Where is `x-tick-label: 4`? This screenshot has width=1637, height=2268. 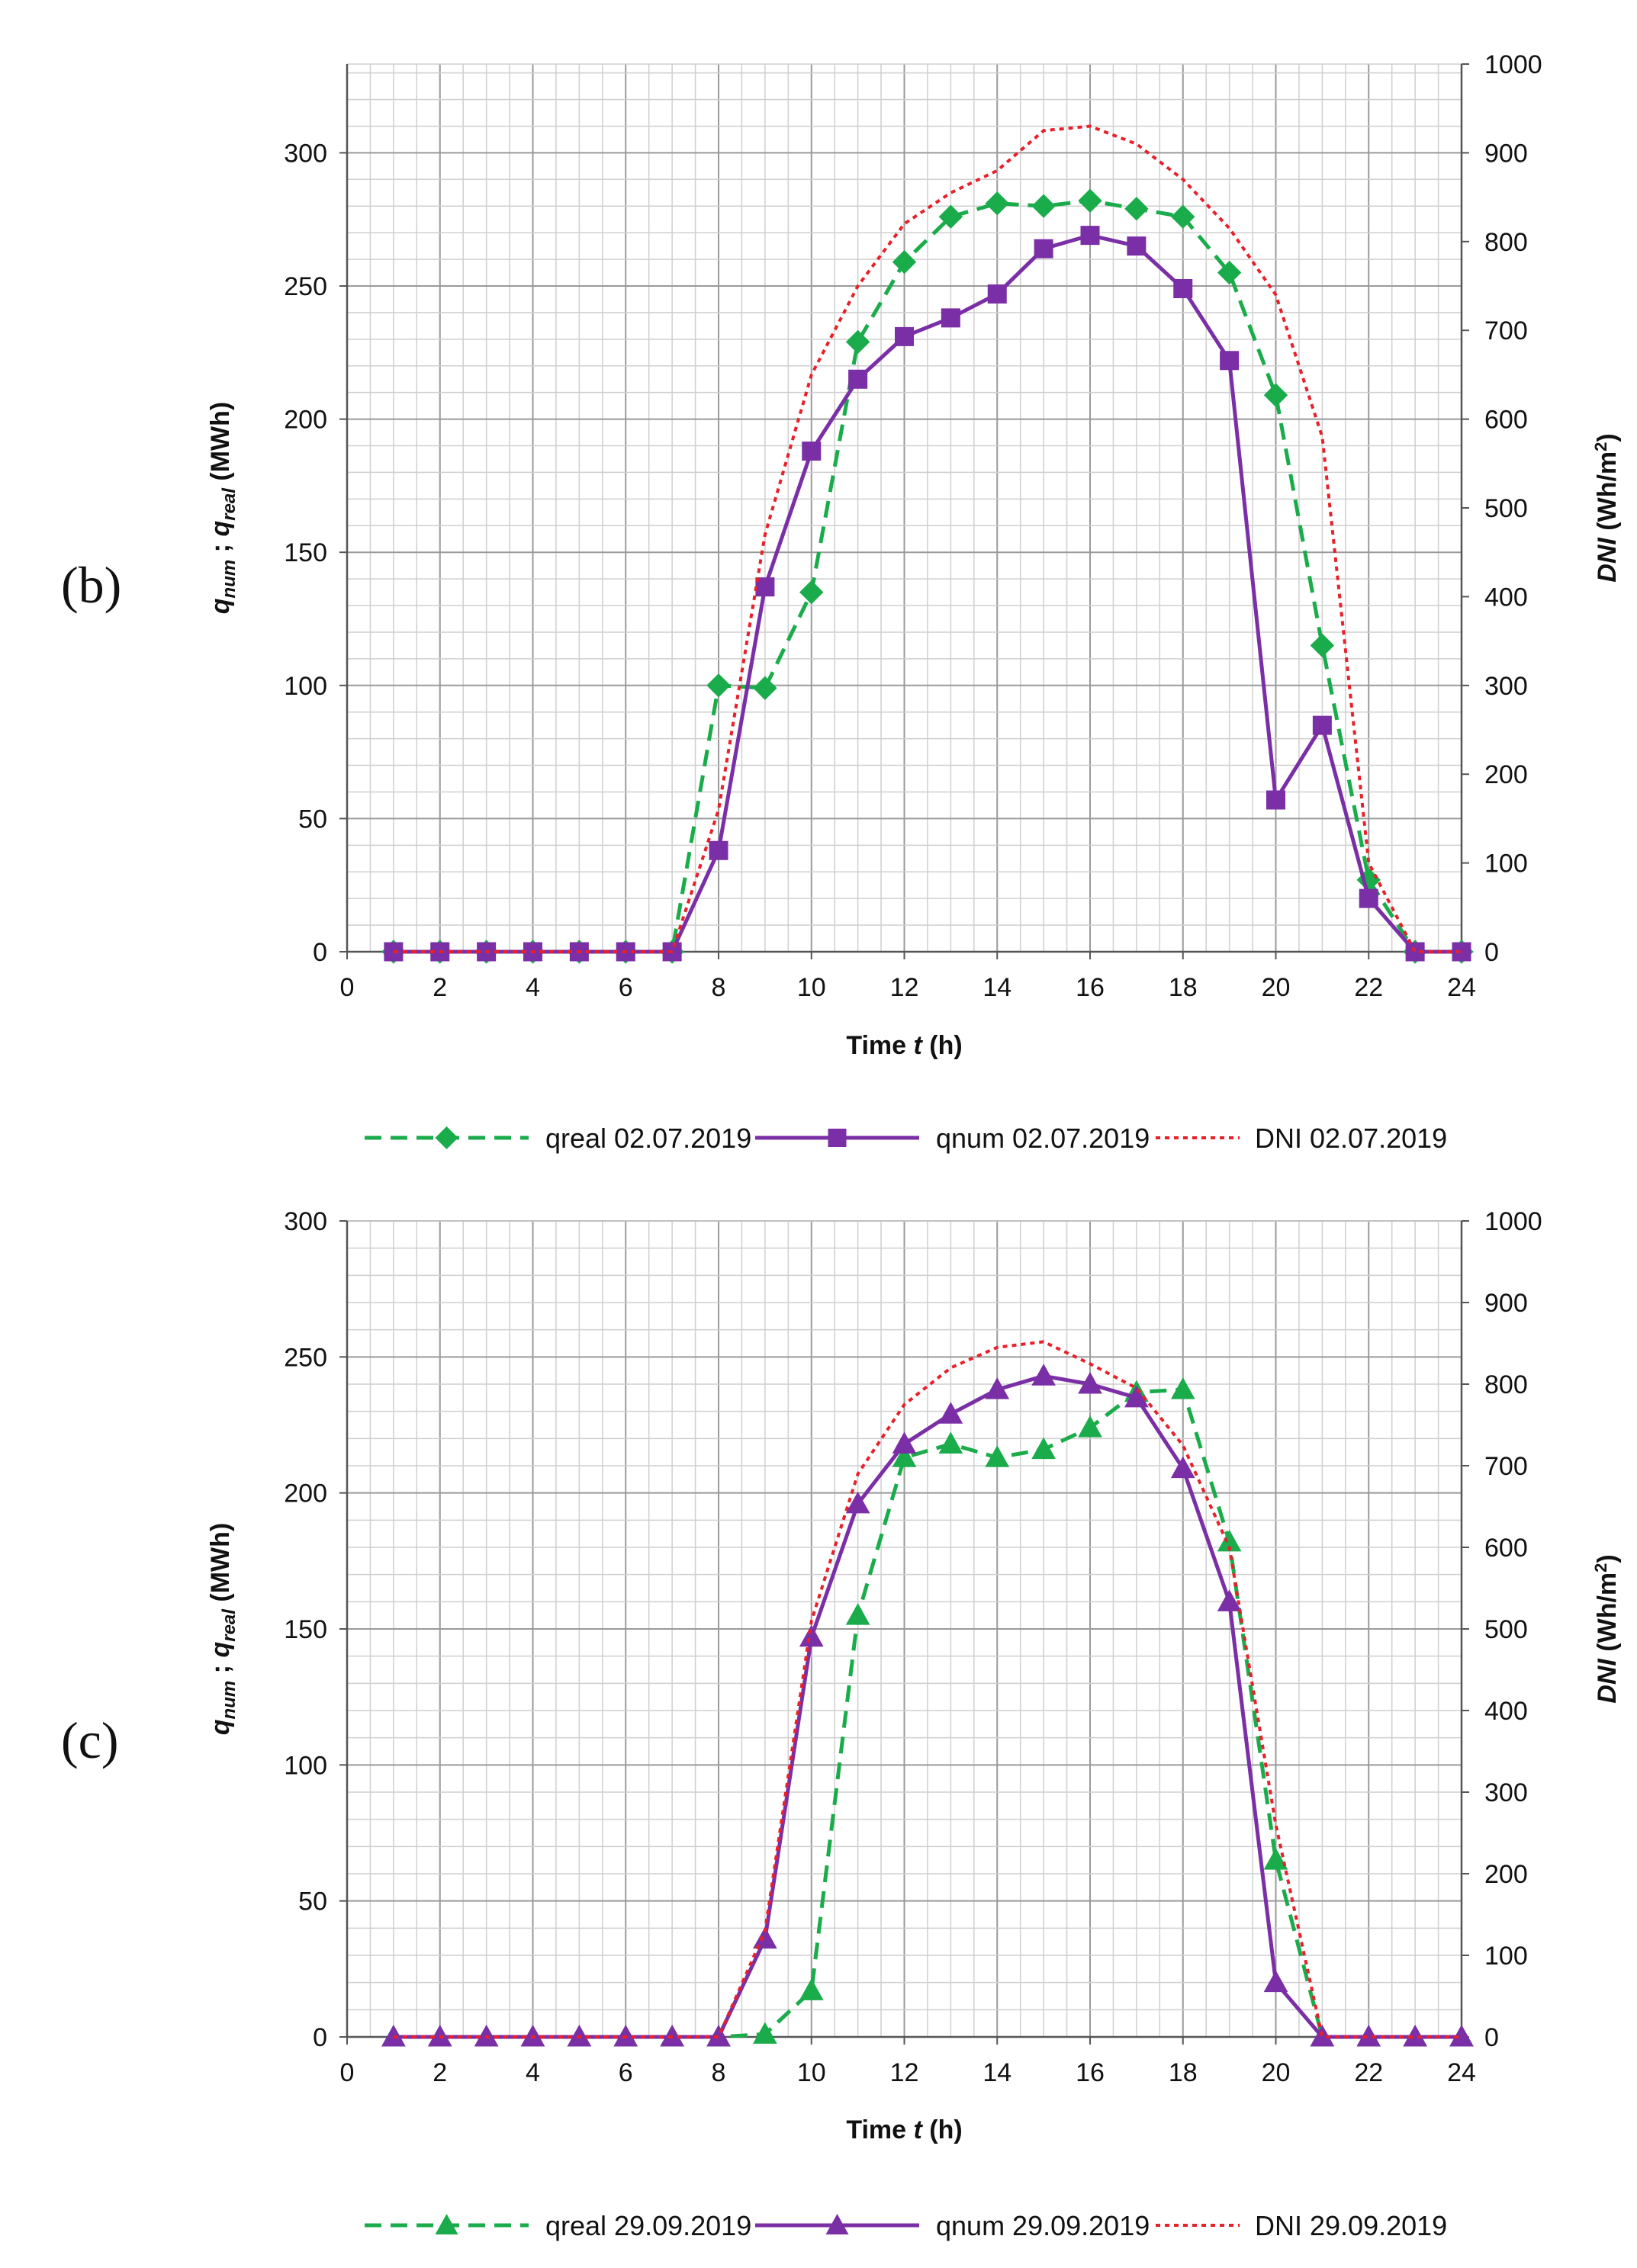 x-tick-label: 4 is located at coordinates (533, 987).